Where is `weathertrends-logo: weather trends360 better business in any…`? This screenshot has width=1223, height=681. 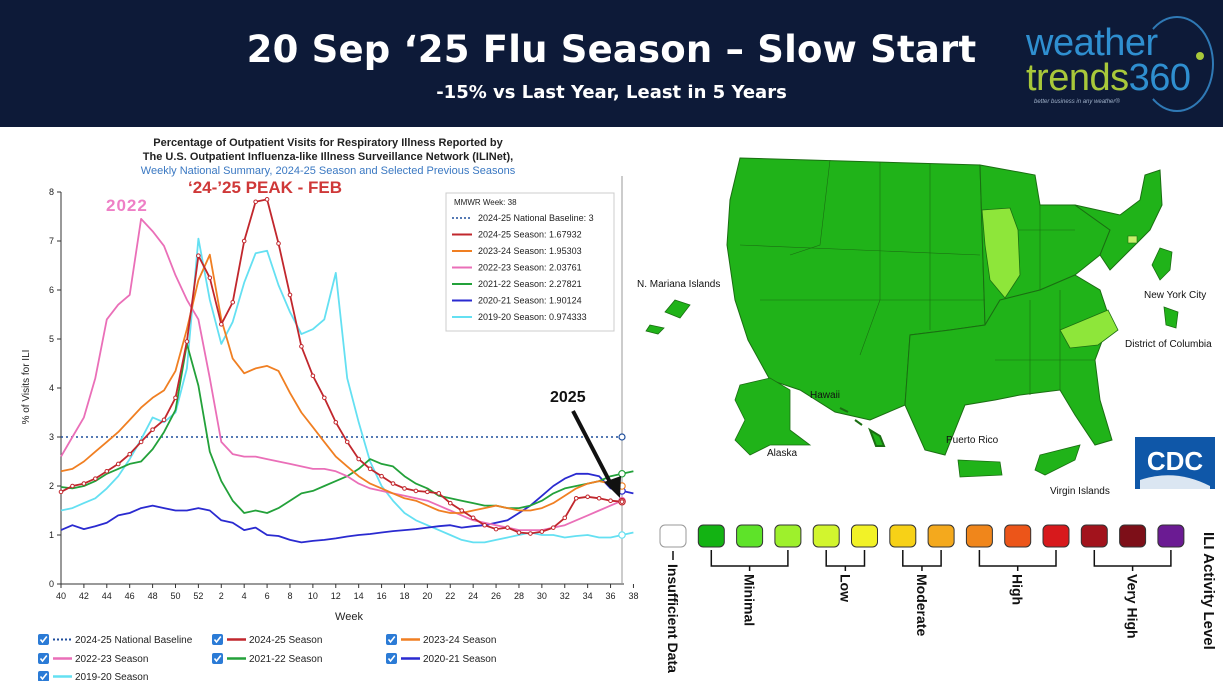 weathertrends-logo: weather trends360 better business in any… is located at coordinates (1118, 66).